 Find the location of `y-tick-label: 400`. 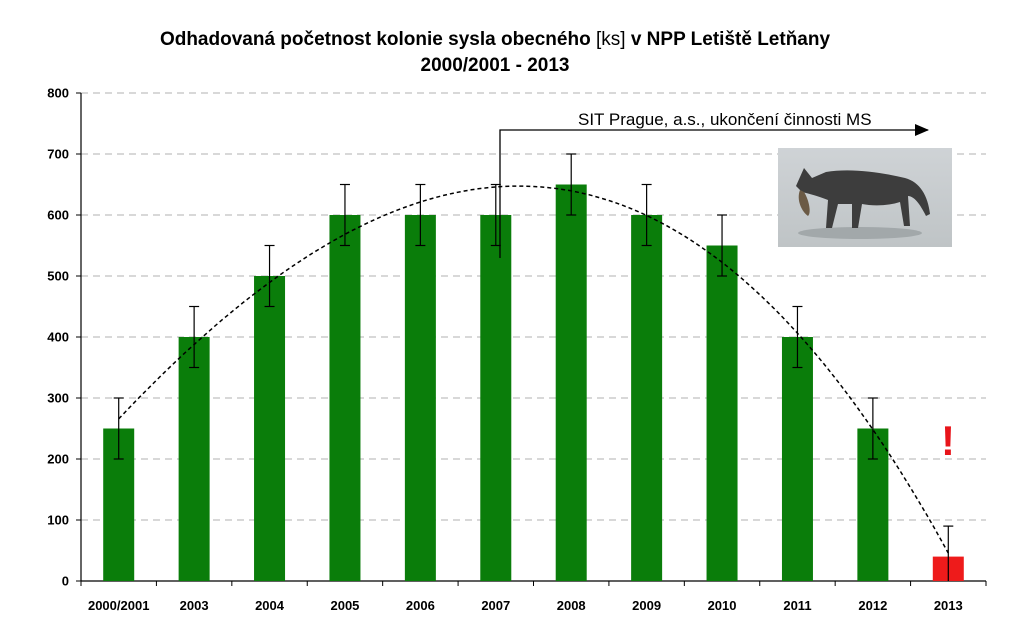

y-tick-label: 400 is located at coordinates (58, 337).